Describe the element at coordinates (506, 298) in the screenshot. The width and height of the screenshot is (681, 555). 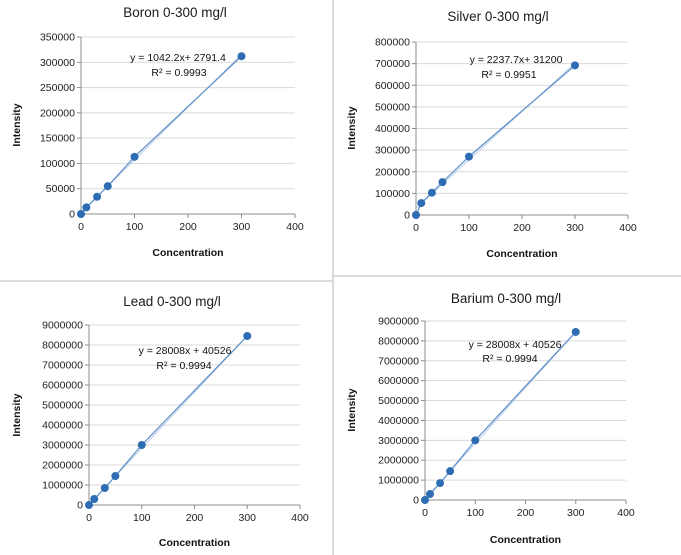
I see `chart-title: Barium 0-300 mg/l` at that location.